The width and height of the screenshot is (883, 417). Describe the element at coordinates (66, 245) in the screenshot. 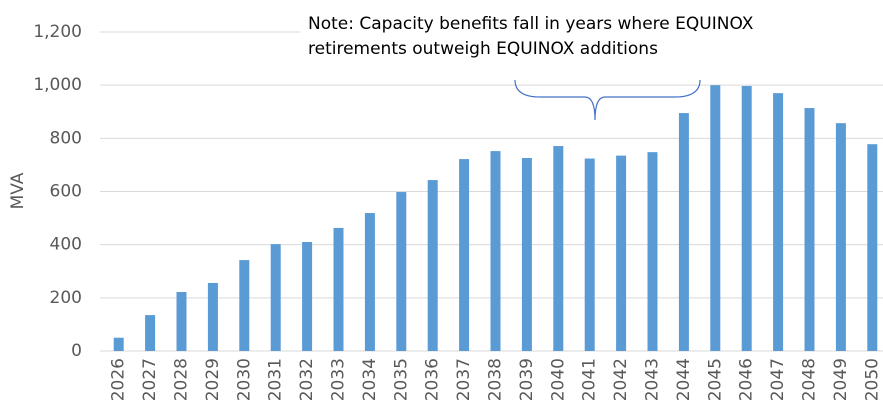

I see `y-tick-label: 400` at that location.